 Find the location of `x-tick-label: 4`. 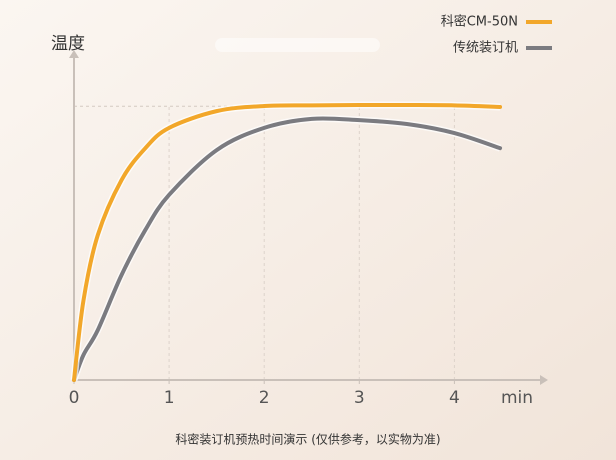

x-tick-label: 4 is located at coordinates (454, 398).